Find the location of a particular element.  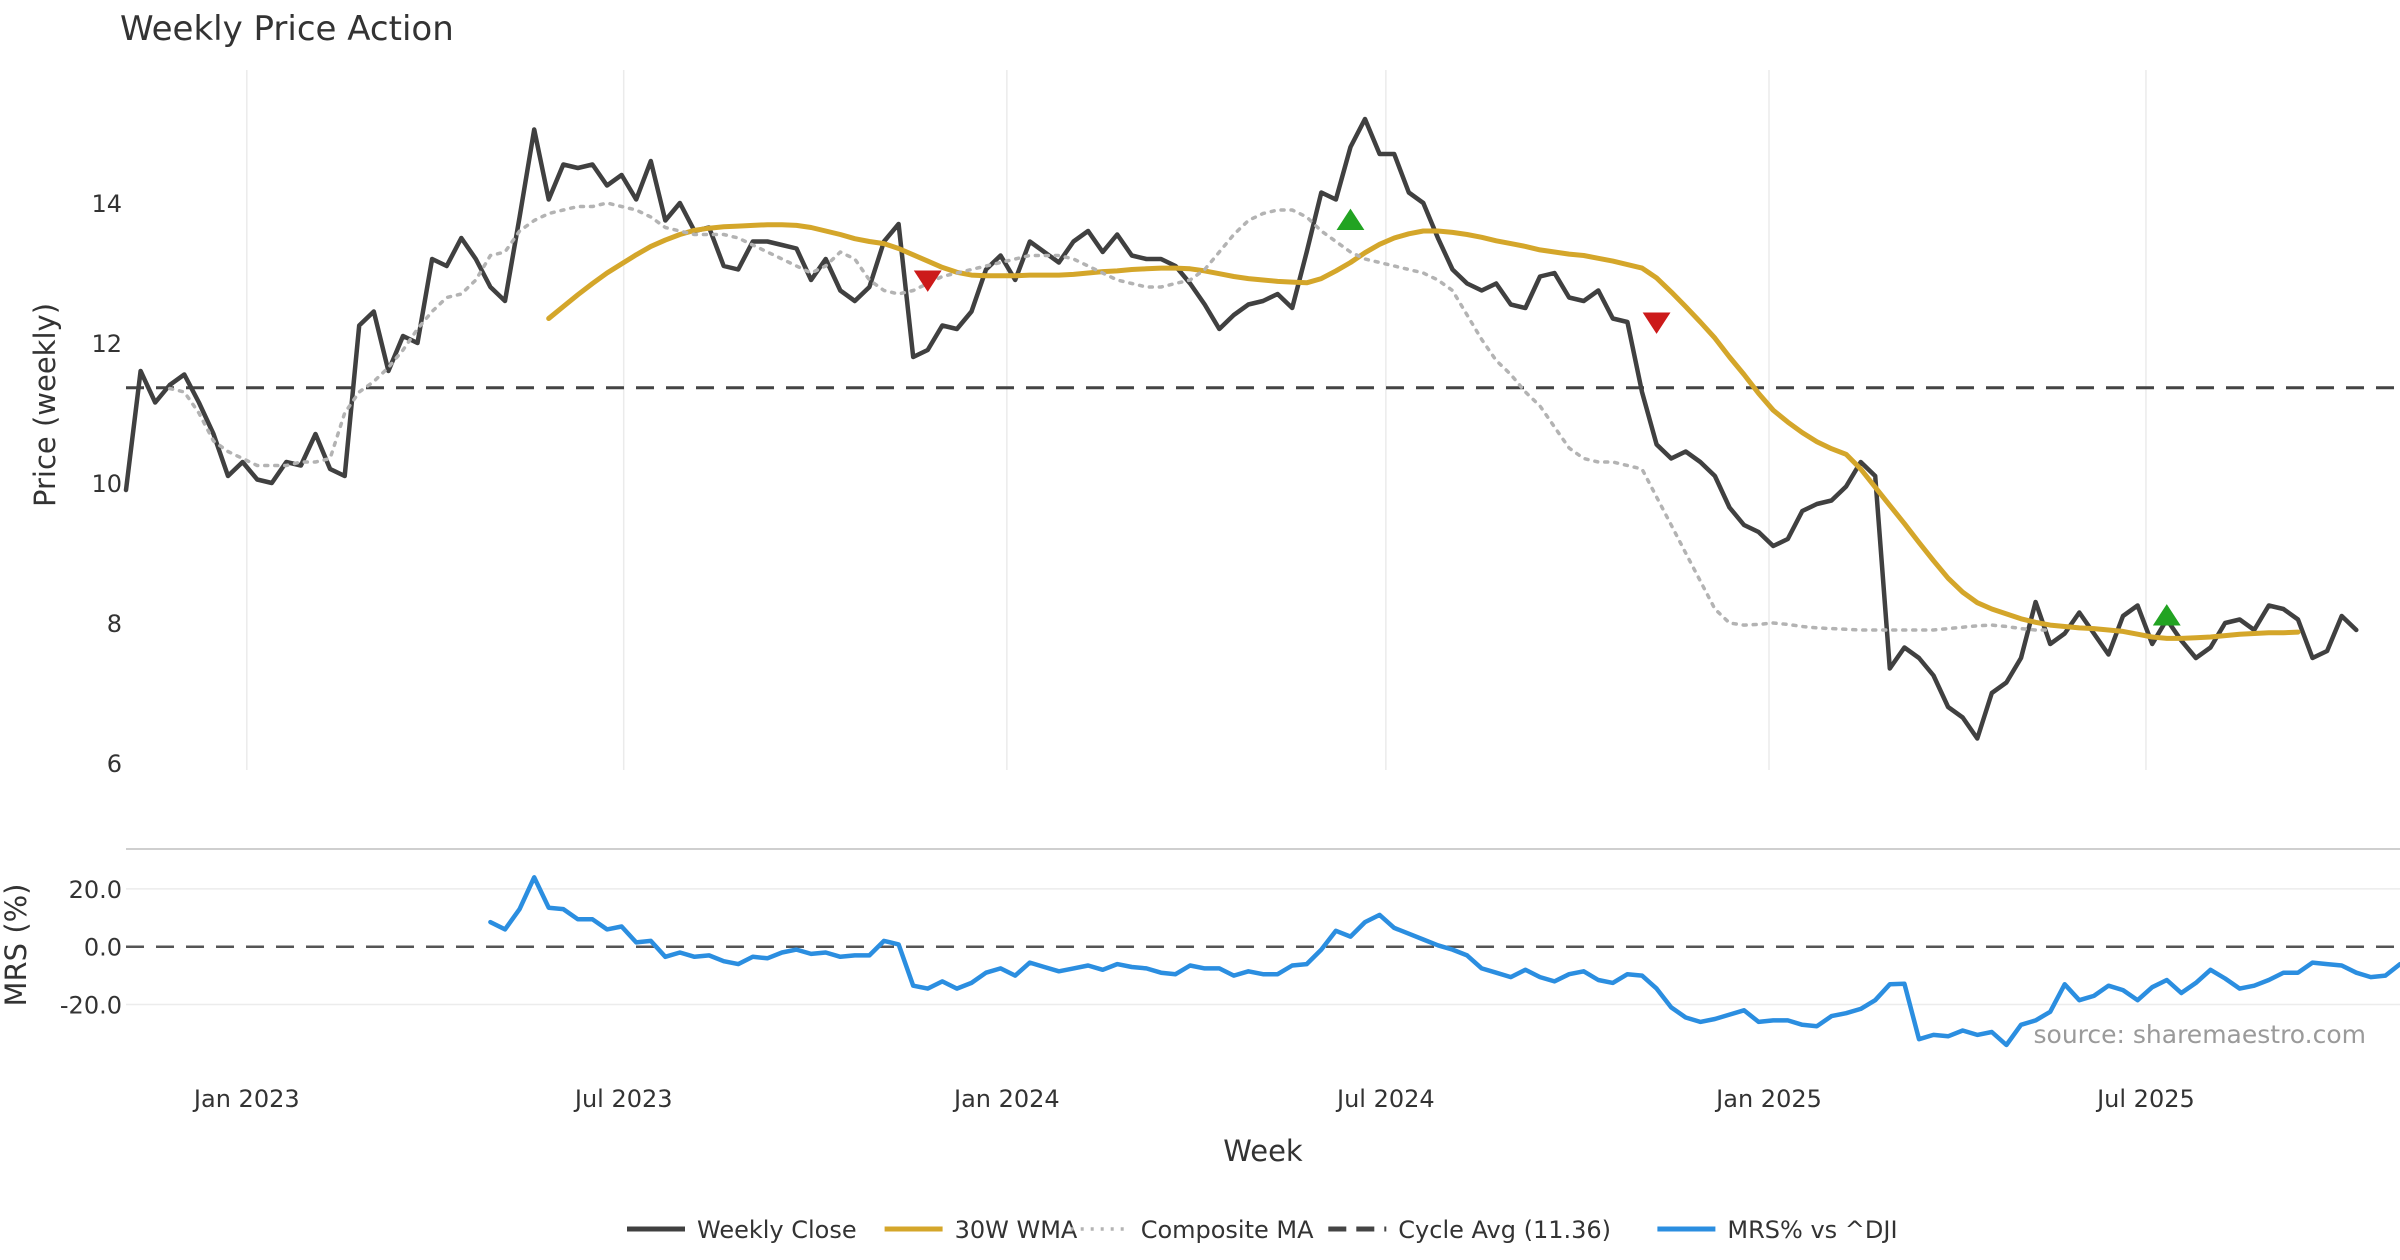

price-y-tick-label: 10 is located at coordinates (106, 484).